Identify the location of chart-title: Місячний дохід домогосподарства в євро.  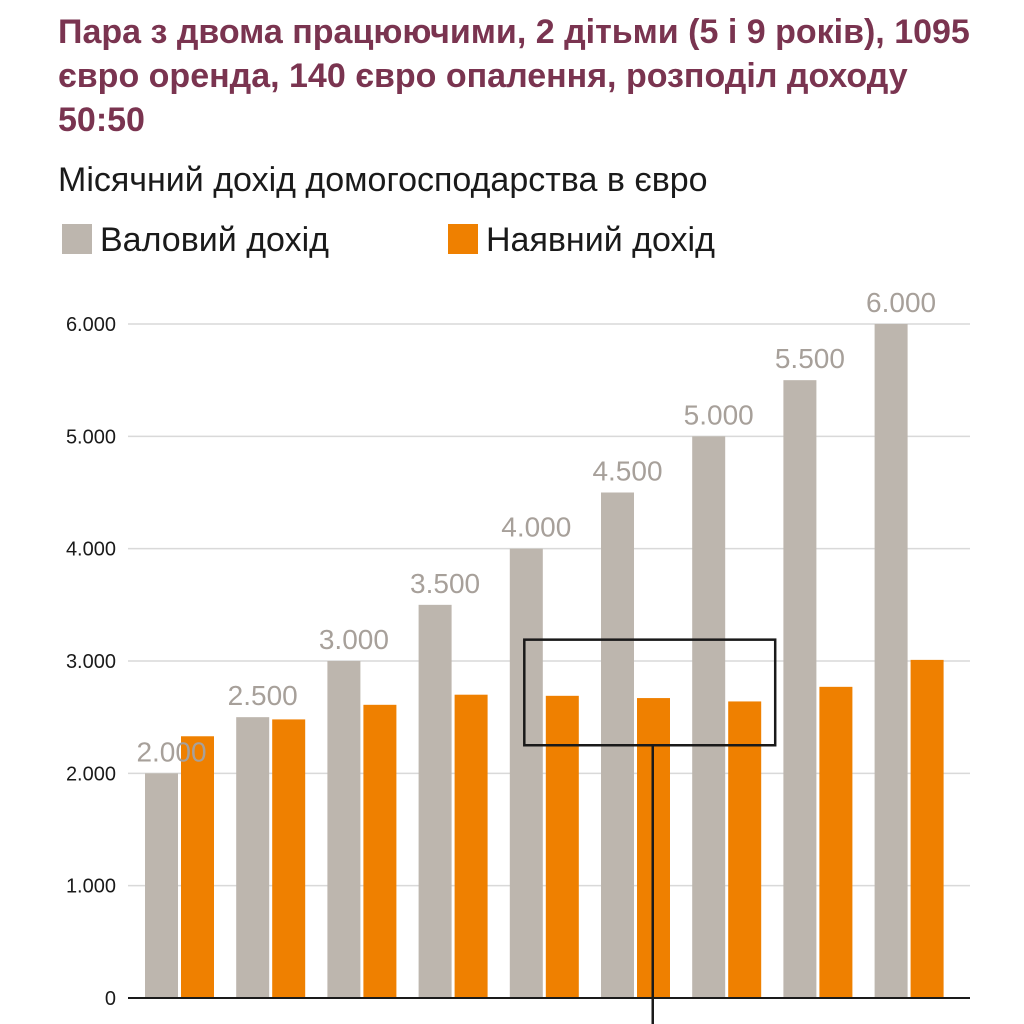
(383, 180).